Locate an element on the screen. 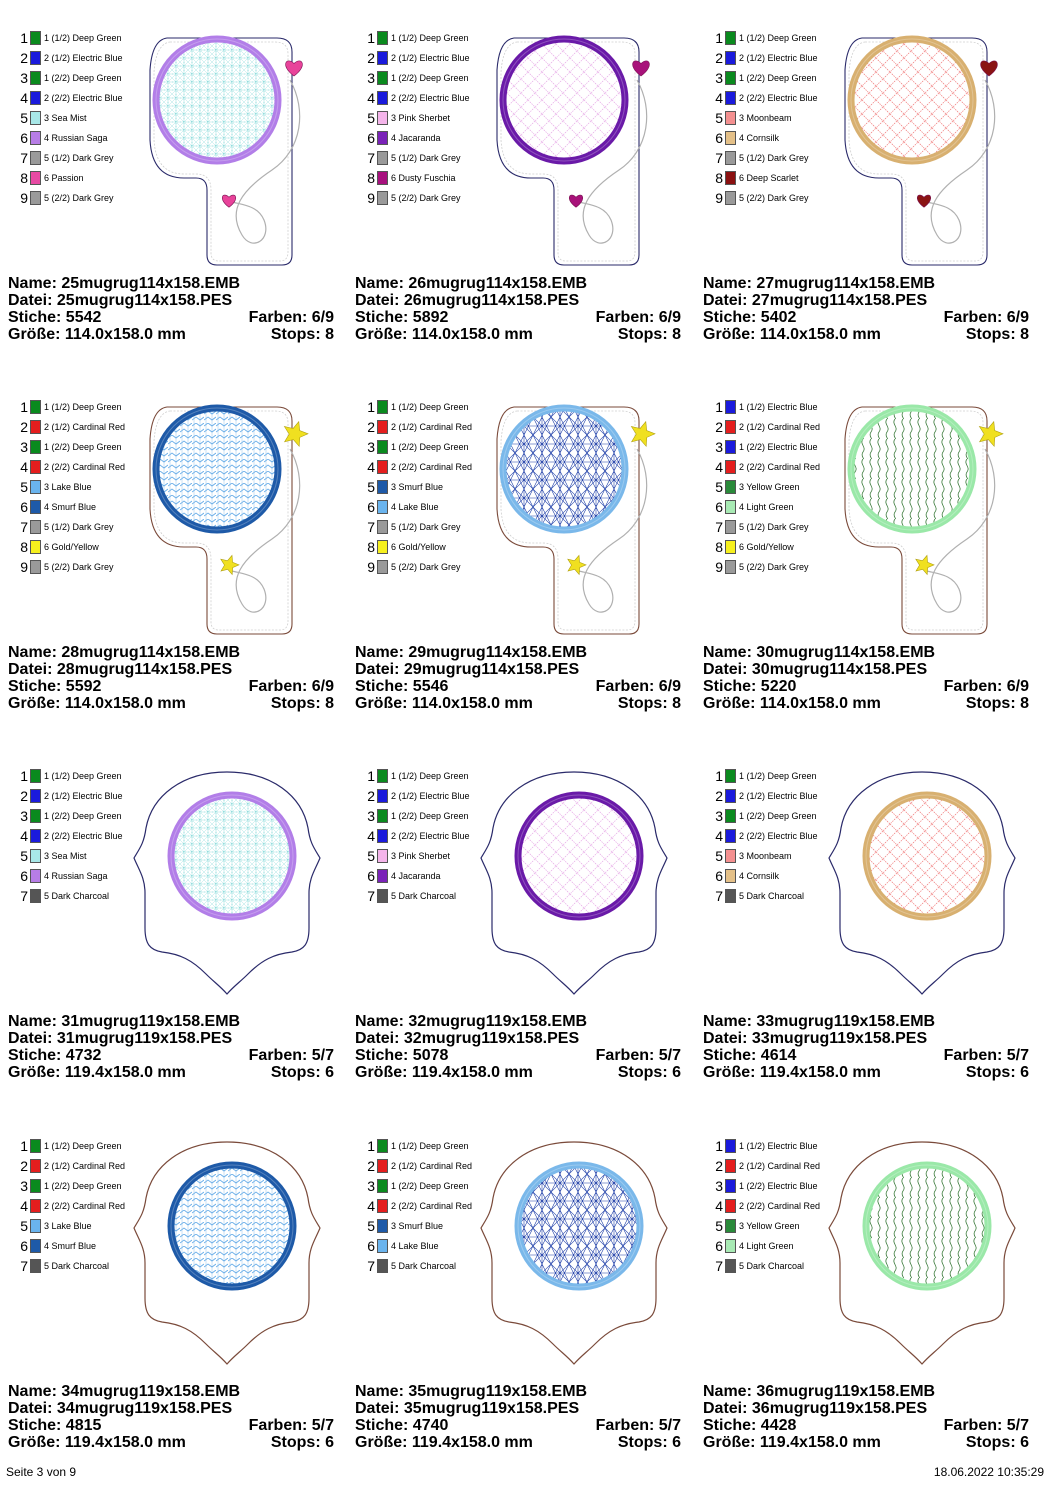  legend-row: 6 4 Smurf Blue is located at coordinates (76, 1248).